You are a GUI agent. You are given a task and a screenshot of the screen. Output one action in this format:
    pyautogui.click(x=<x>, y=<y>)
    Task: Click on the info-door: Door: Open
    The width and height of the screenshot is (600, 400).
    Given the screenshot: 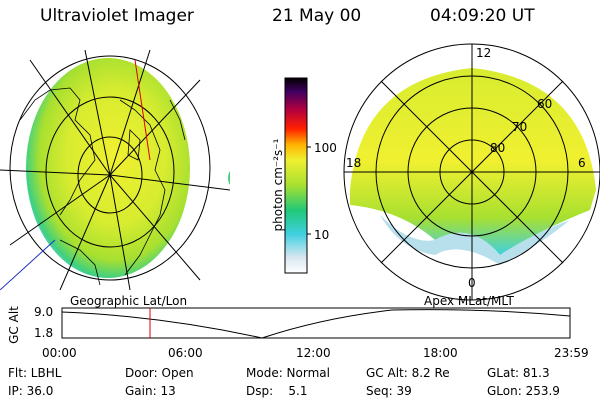 What is the action you would take?
    pyautogui.click(x=159, y=373)
    